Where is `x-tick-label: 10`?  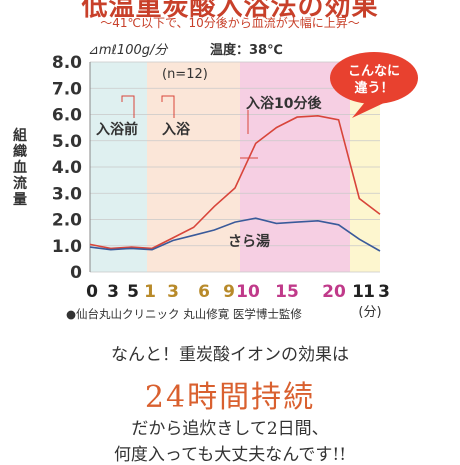
x-tick-label: 10 is located at coordinates (248, 292).